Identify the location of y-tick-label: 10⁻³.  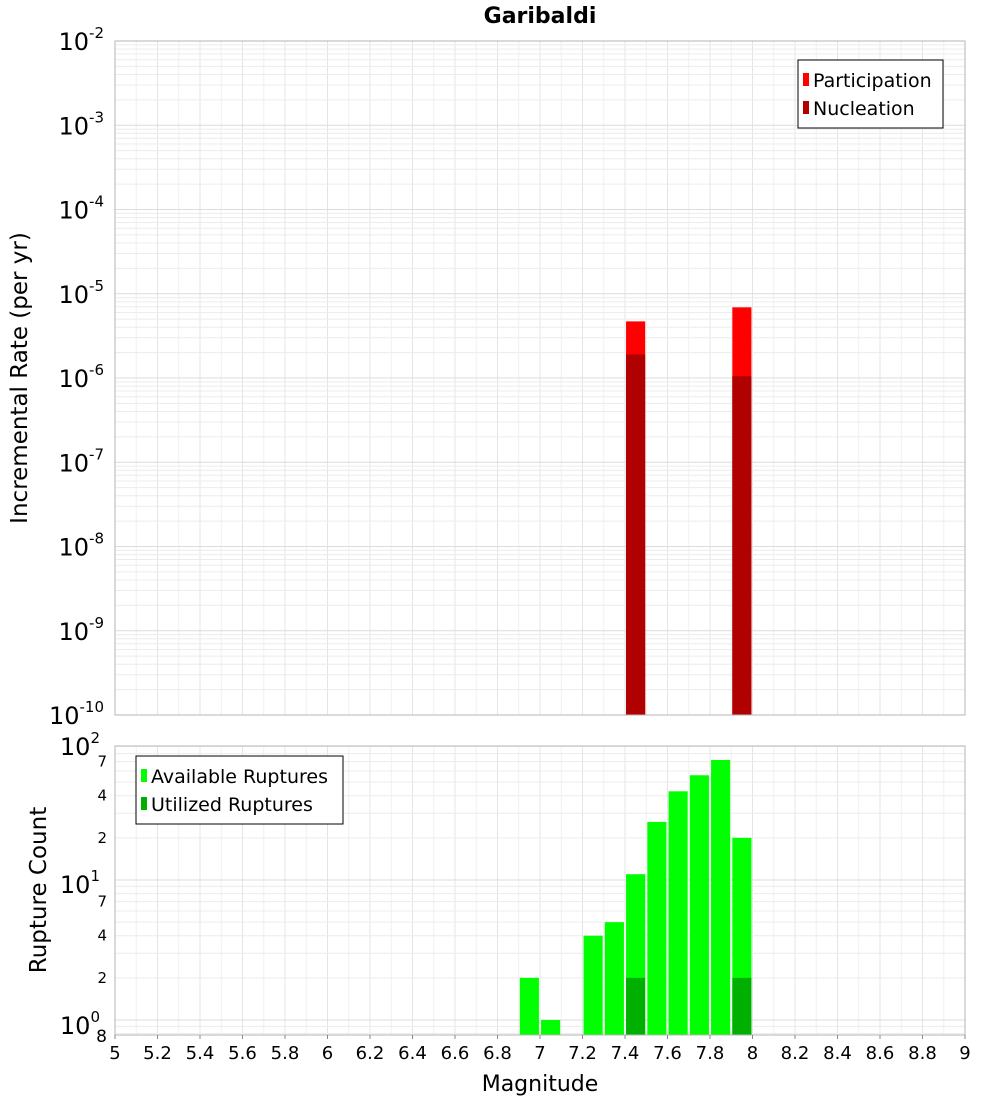
(81, 124).